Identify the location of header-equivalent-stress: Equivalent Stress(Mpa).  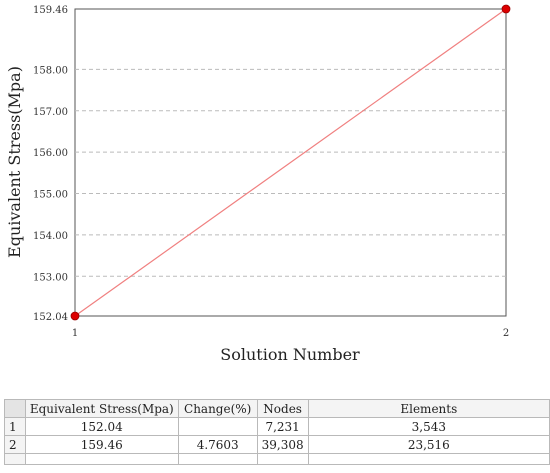
(101, 408).